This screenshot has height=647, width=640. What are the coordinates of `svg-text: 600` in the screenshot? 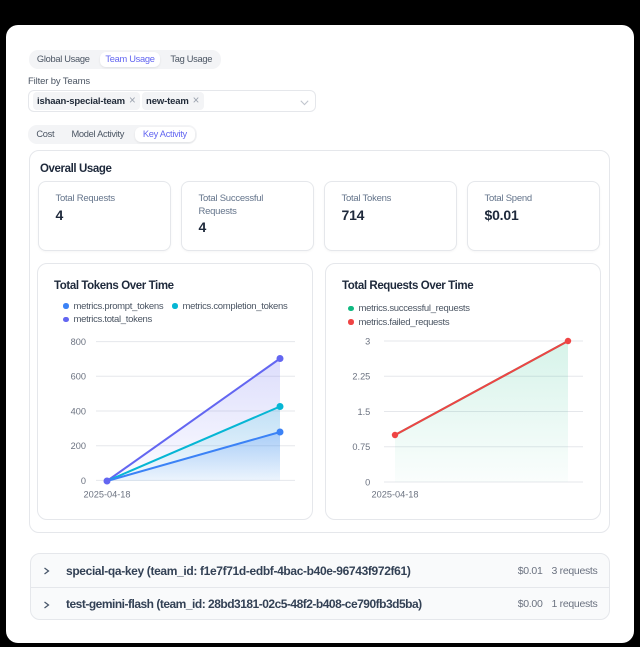 It's located at (78, 377).